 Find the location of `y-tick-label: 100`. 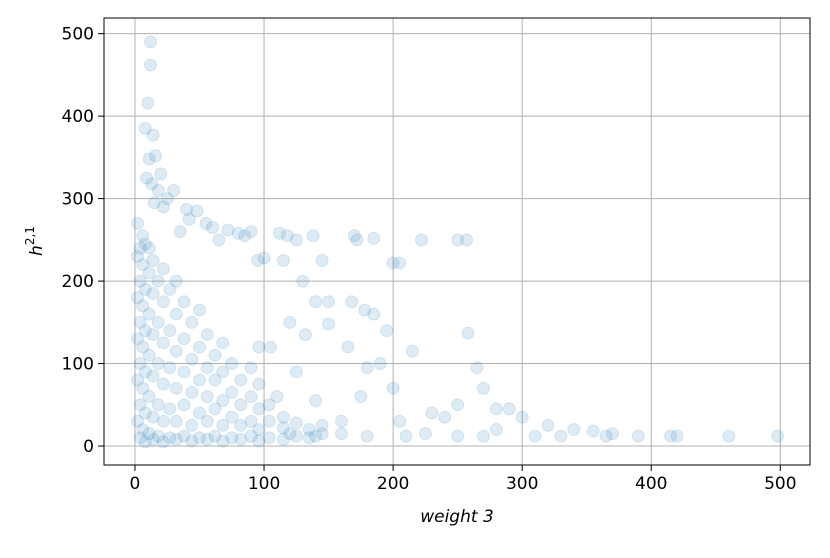

y-tick-label: 100 is located at coordinates (78, 365).